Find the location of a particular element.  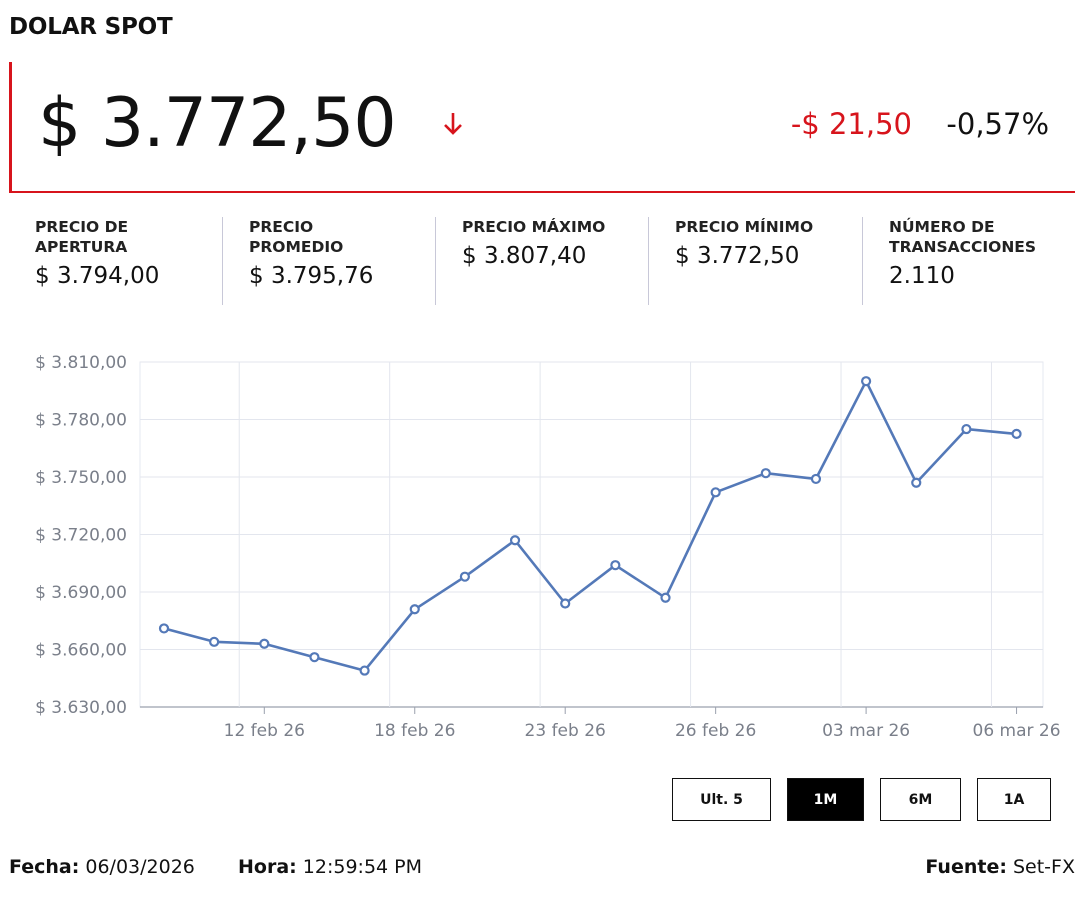

y-tick-label: $ 3.750,00 is located at coordinates (81, 478).